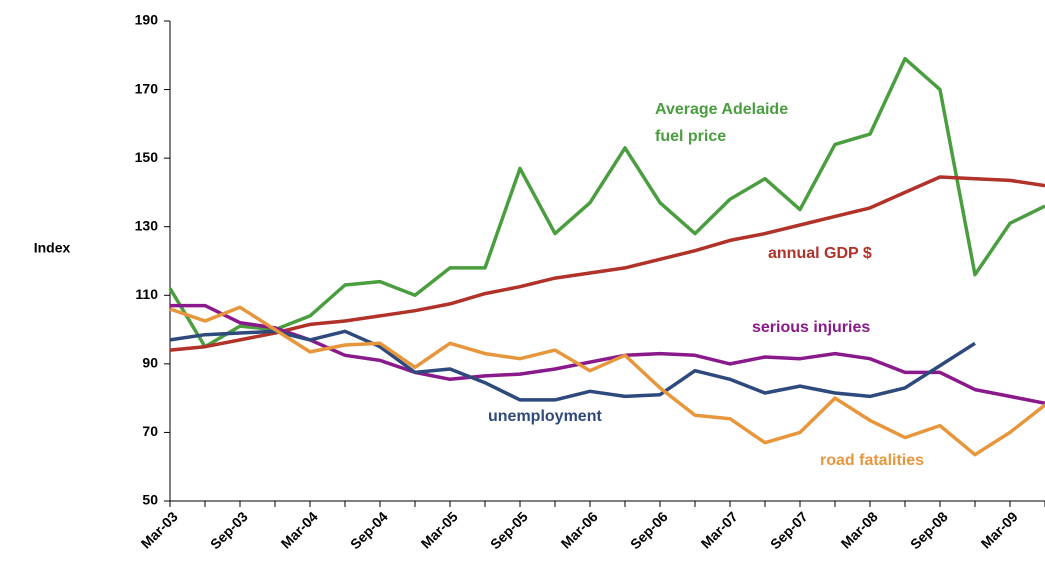 The width and height of the screenshot is (1045, 584). Describe the element at coordinates (147, 88) in the screenshot. I see `y-tick-label: 170` at that location.